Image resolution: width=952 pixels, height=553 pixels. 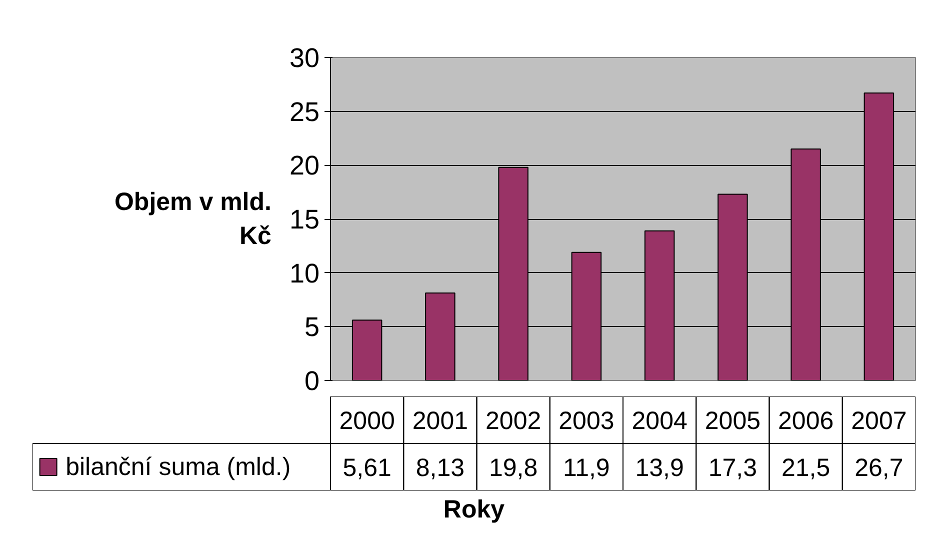 I want to click on legend-label: bilanční suma (mld.), so click(x=178, y=467).